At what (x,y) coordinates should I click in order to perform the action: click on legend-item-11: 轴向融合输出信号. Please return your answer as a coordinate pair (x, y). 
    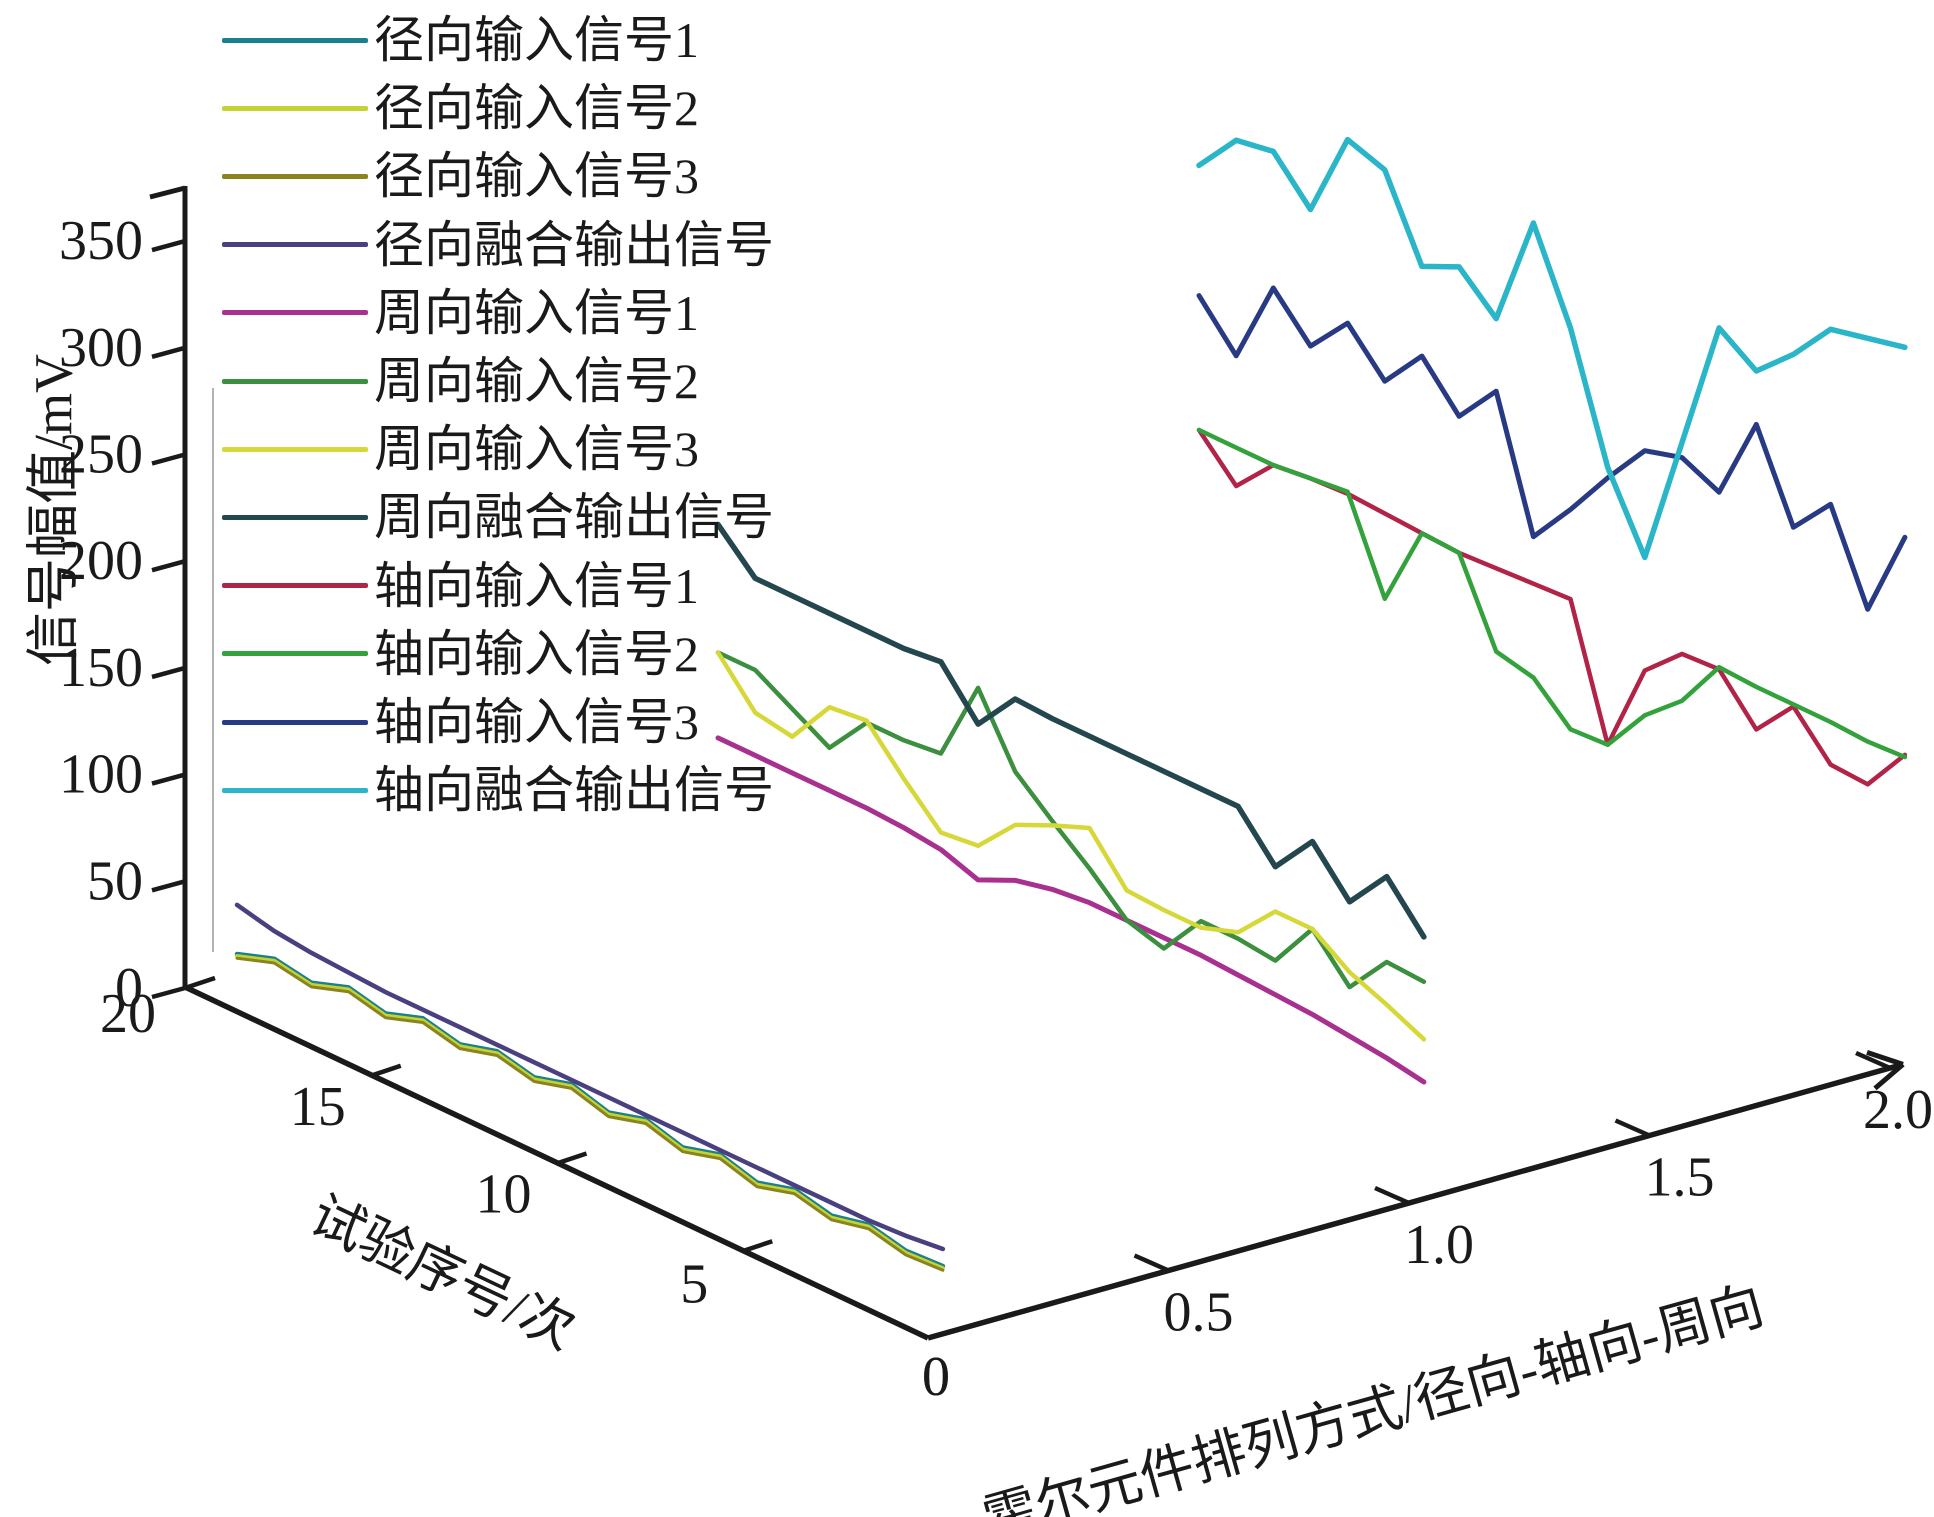
    Looking at the image, I should click on (498, 790).